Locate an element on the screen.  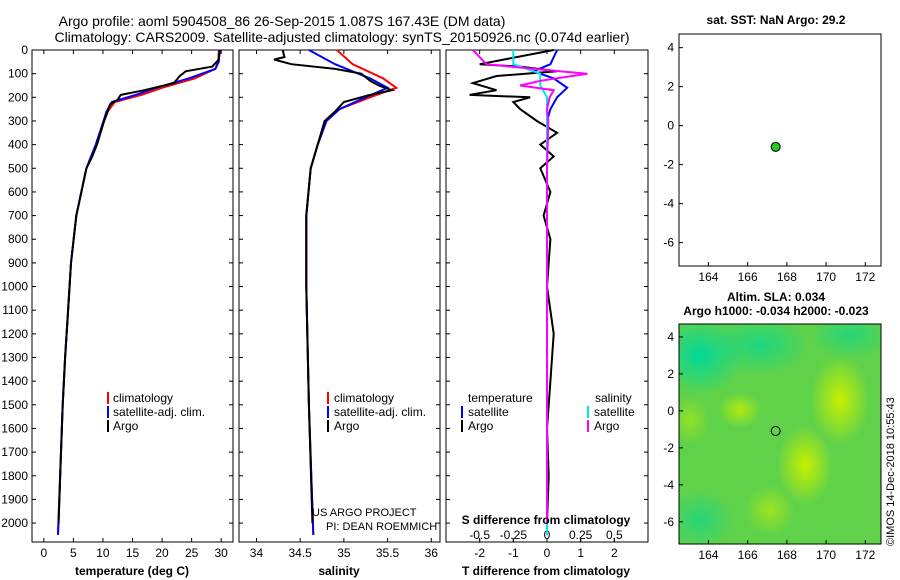
sla-map-subtitle: Argo h1000: -0.034 h2000: -0.023 is located at coordinates (776, 311).